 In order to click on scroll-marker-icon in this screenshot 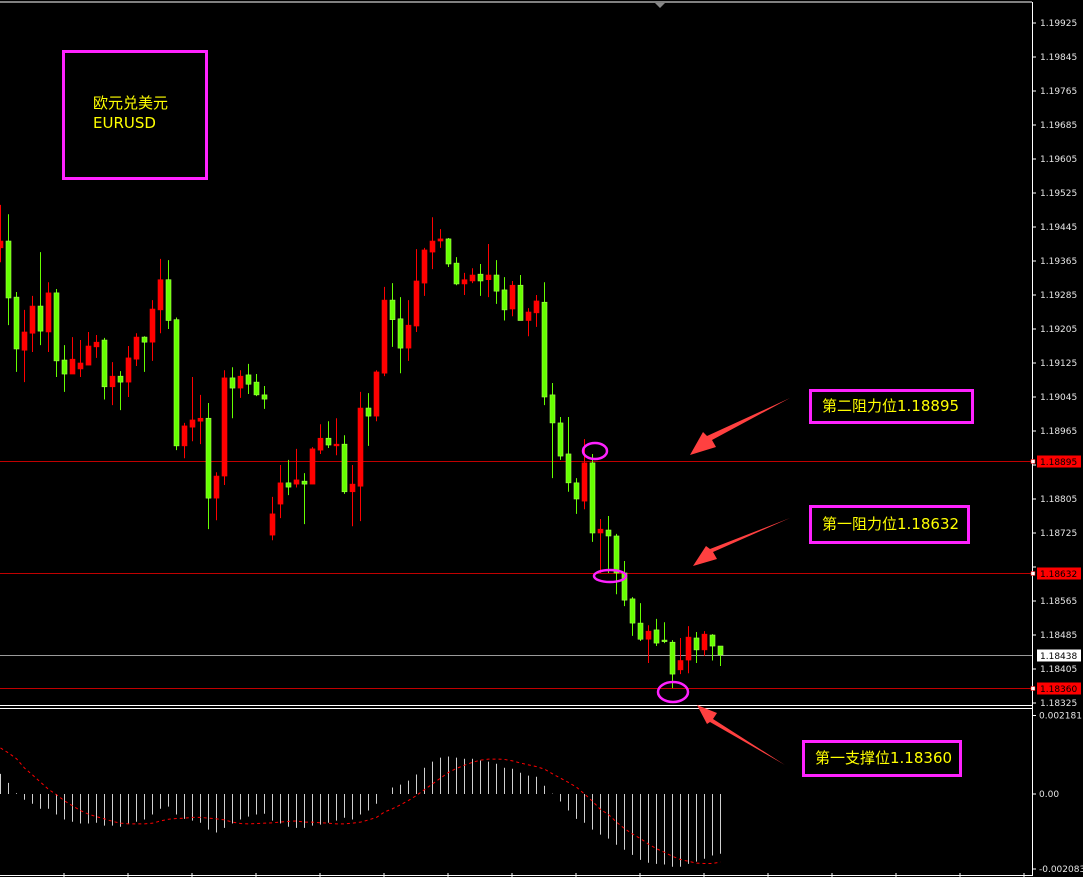, I will do `click(660, 5)`.